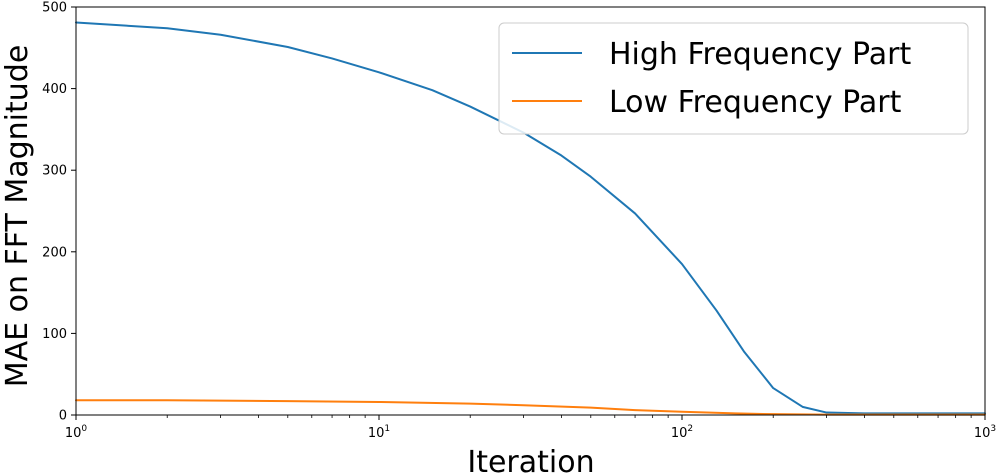 Image resolution: width=997 pixels, height=475 pixels. What do you see at coordinates (682, 432) in the screenshot?
I see `x-tick-label: 10²` at bounding box center [682, 432].